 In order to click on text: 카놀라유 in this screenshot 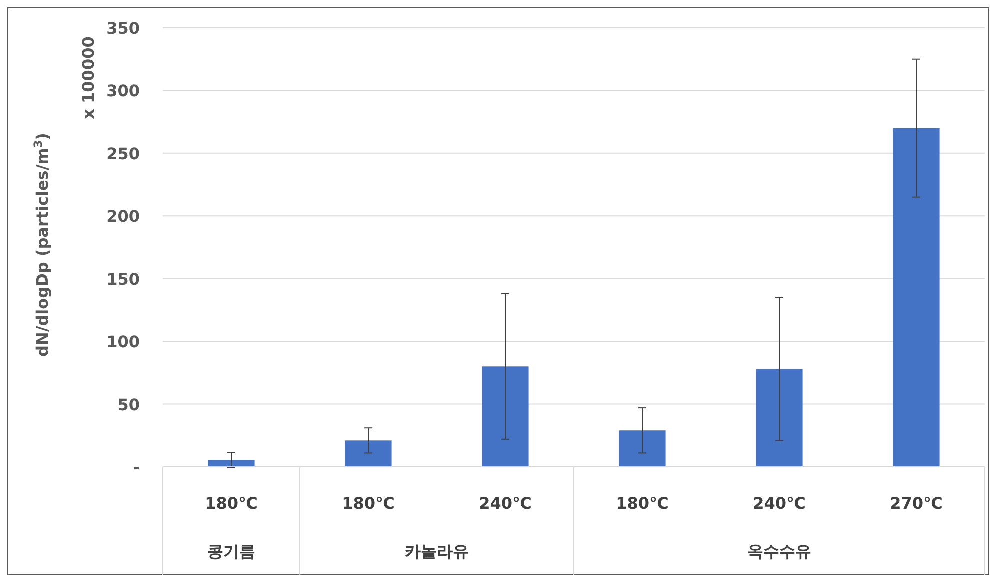, I will do `click(437, 551)`.